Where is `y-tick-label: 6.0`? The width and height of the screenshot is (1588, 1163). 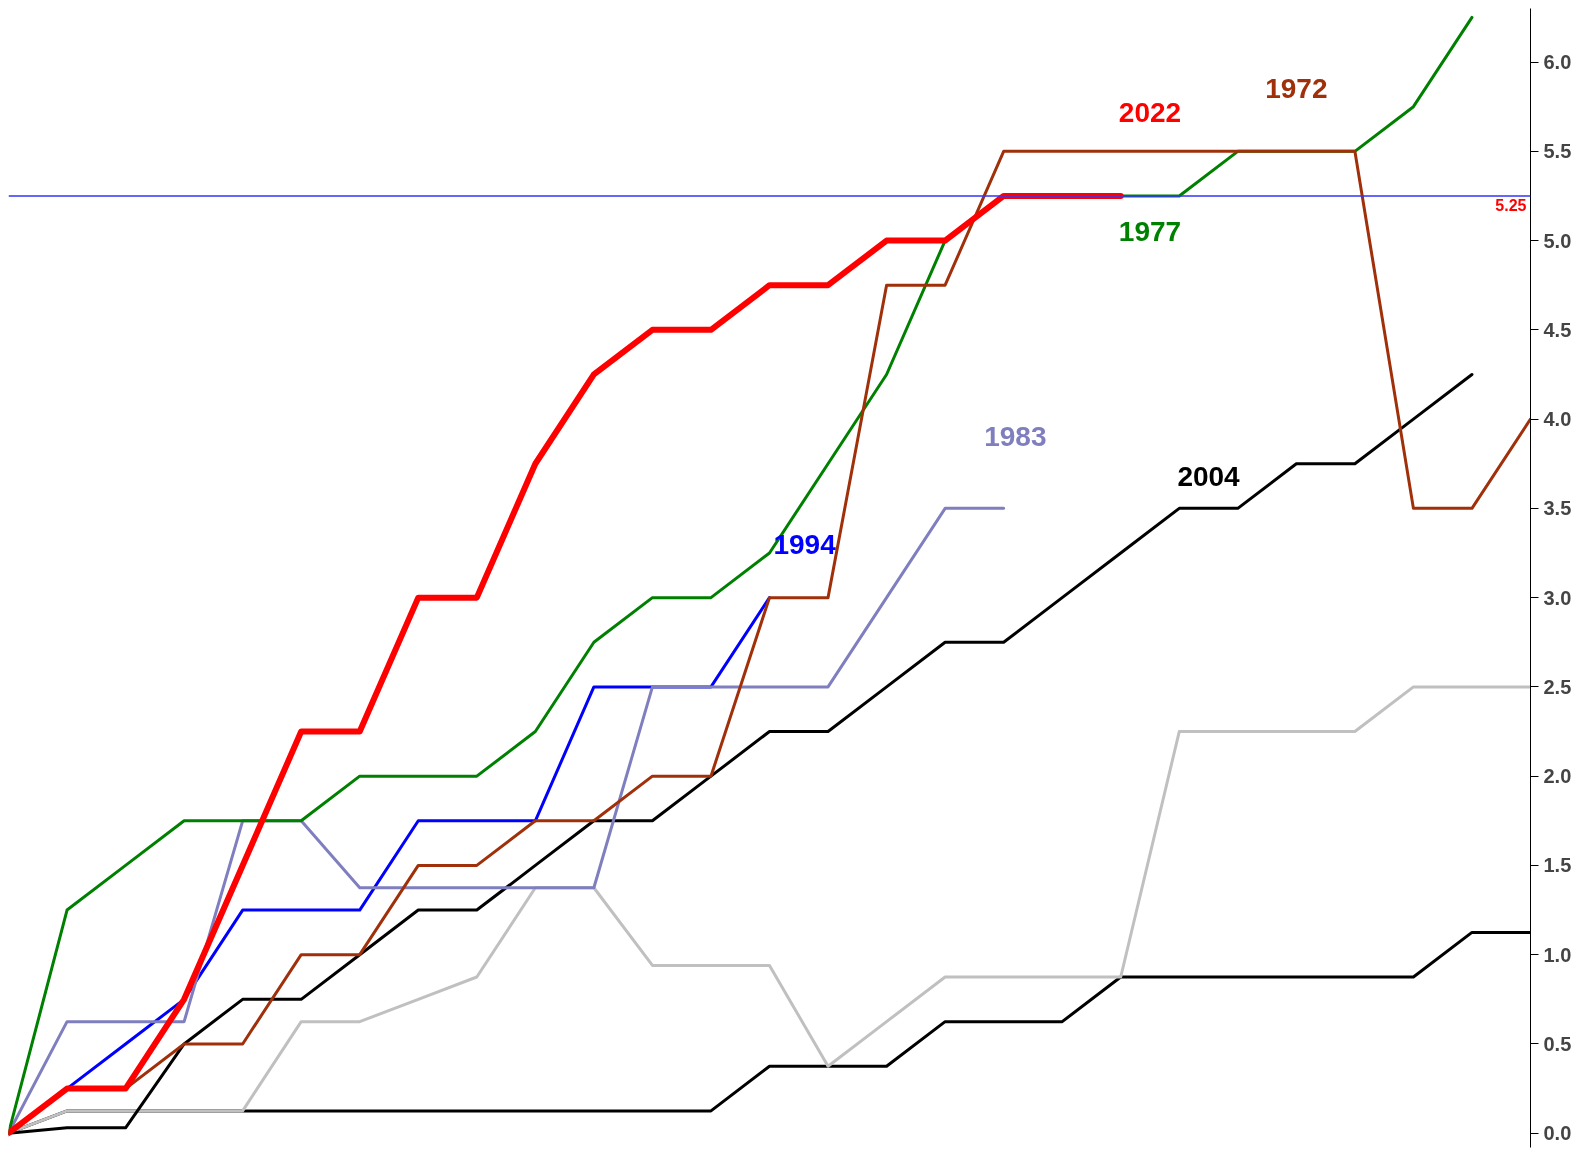 y-tick-label: 6.0 is located at coordinates (1557, 62).